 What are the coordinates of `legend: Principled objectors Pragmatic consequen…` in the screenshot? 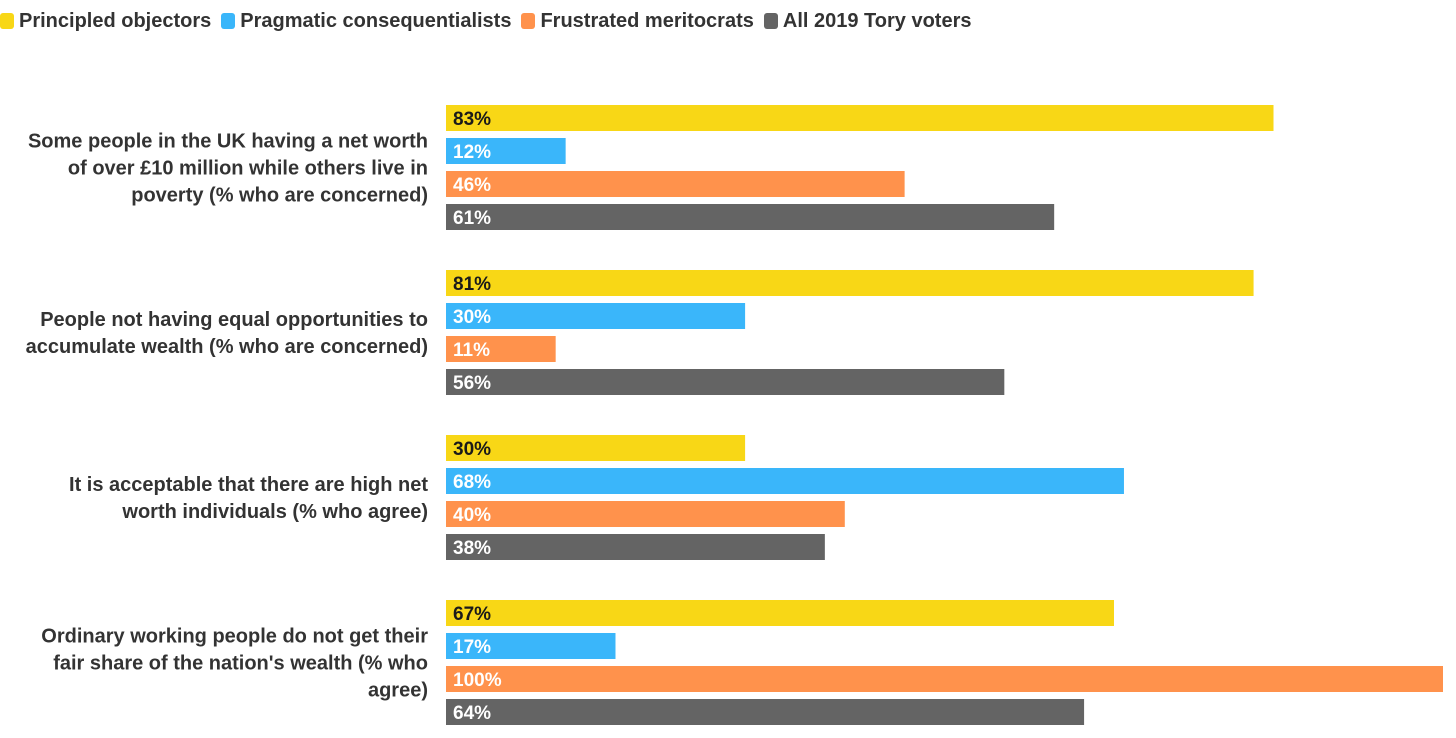 It's located at (490, 21).